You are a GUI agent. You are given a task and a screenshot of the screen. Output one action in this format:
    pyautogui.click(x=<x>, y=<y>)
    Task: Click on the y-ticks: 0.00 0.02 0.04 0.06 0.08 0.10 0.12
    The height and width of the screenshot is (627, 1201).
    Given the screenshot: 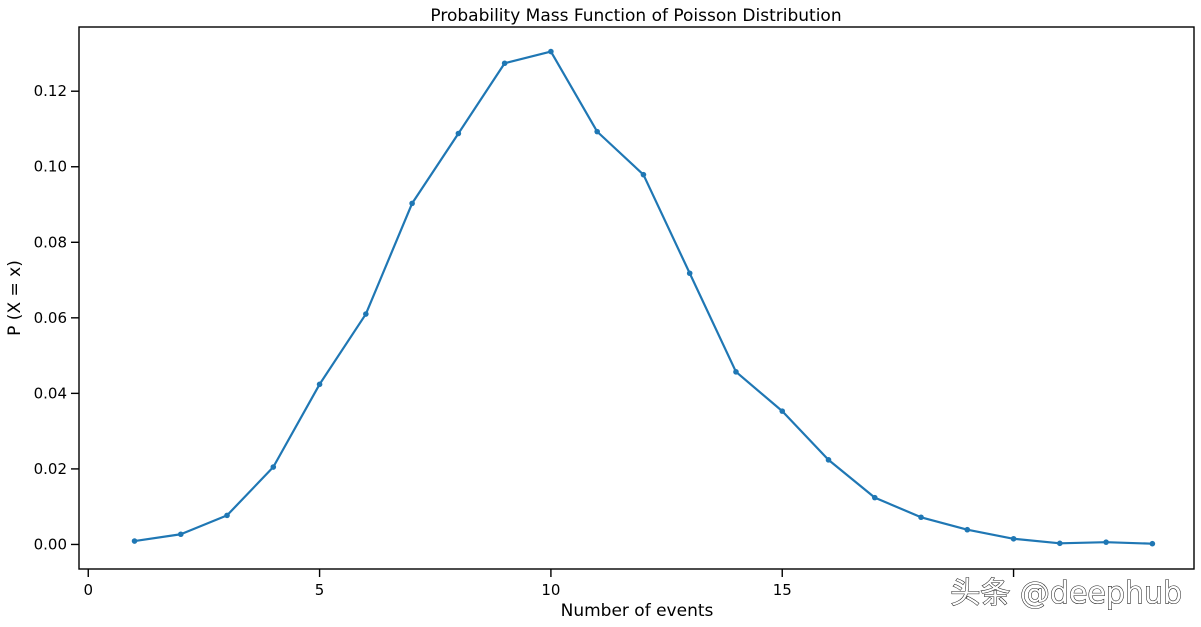 What is the action you would take?
    pyautogui.click(x=56, y=317)
    